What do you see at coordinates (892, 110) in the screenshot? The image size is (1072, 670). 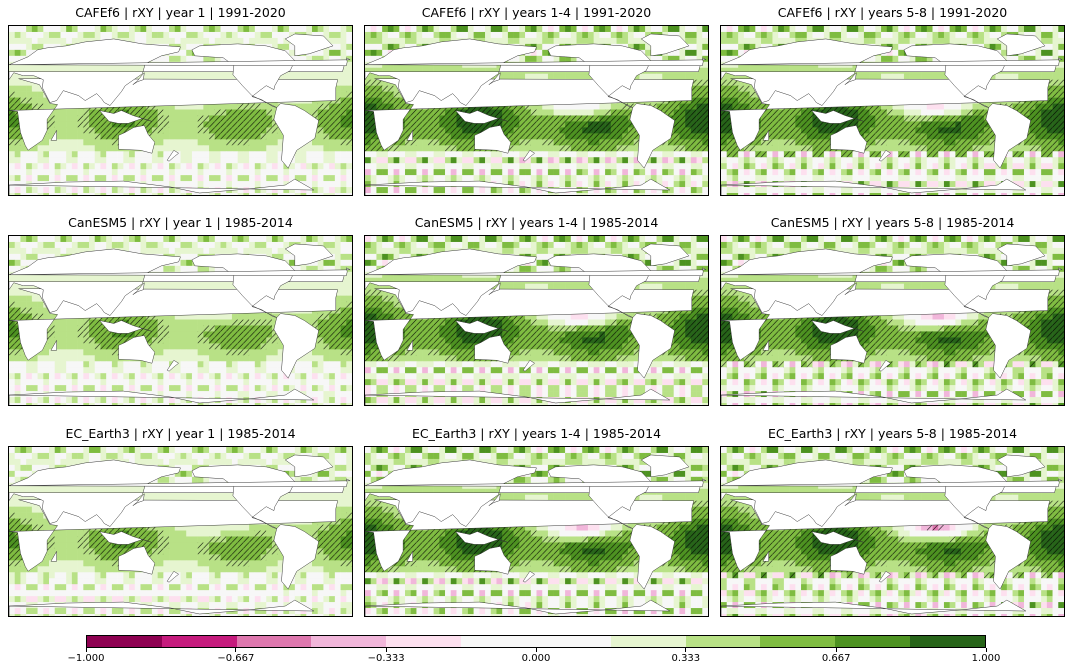 I see `map-svg` at bounding box center [892, 110].